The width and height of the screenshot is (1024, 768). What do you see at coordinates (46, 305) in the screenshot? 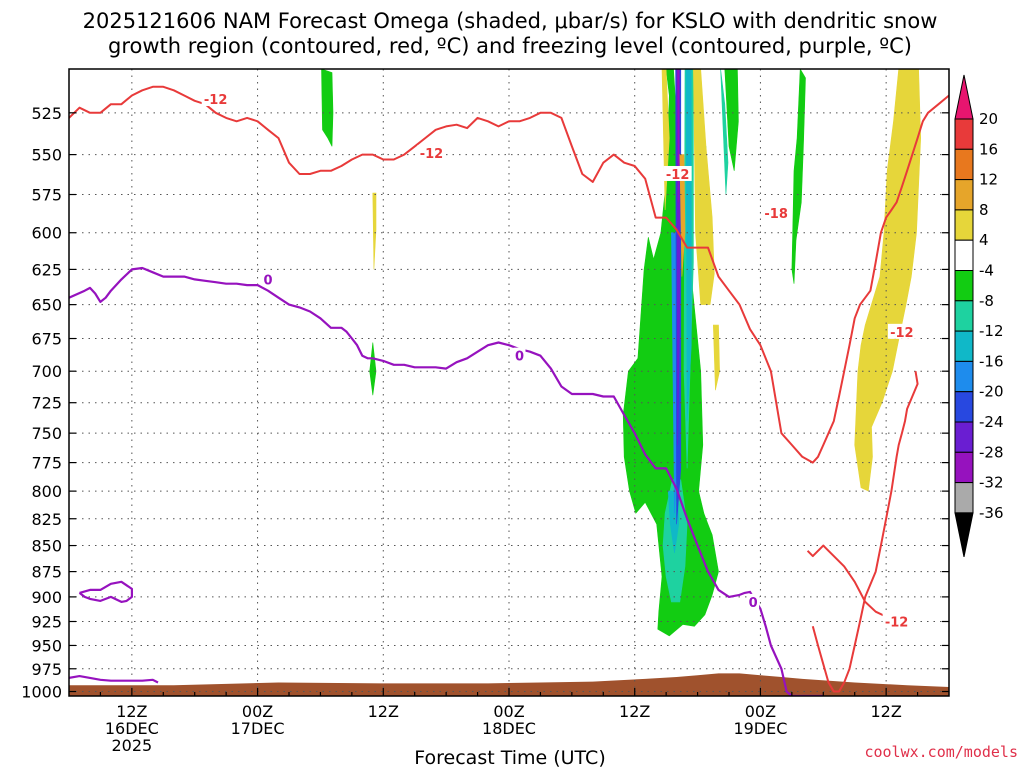
I see `y-tick-label-5: 650` at bounding box center [46, 305].